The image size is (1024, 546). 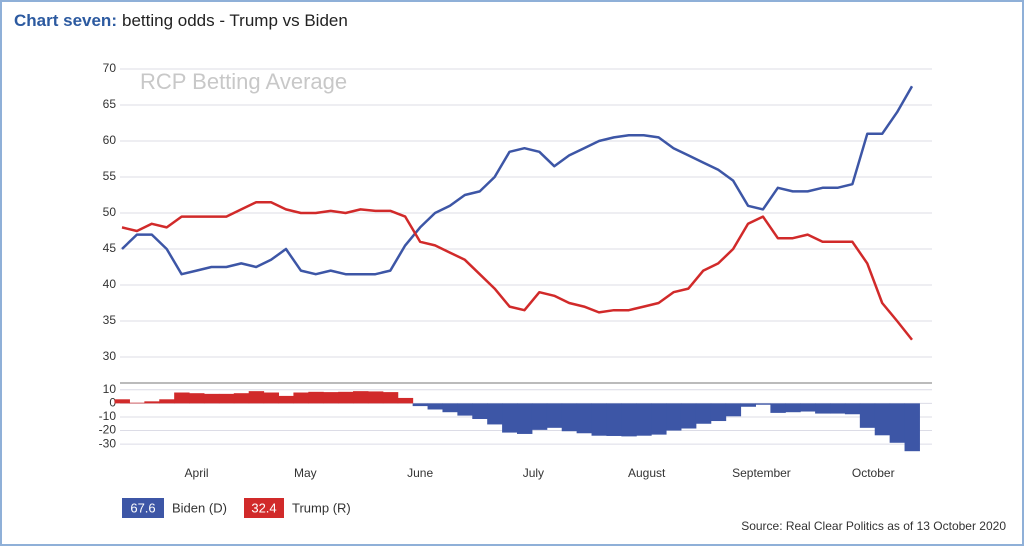 What do you see at coordinates (199, 507) in the screenshot?
I see `legend-label: Biden (D)` at bounding box center [199, 507].